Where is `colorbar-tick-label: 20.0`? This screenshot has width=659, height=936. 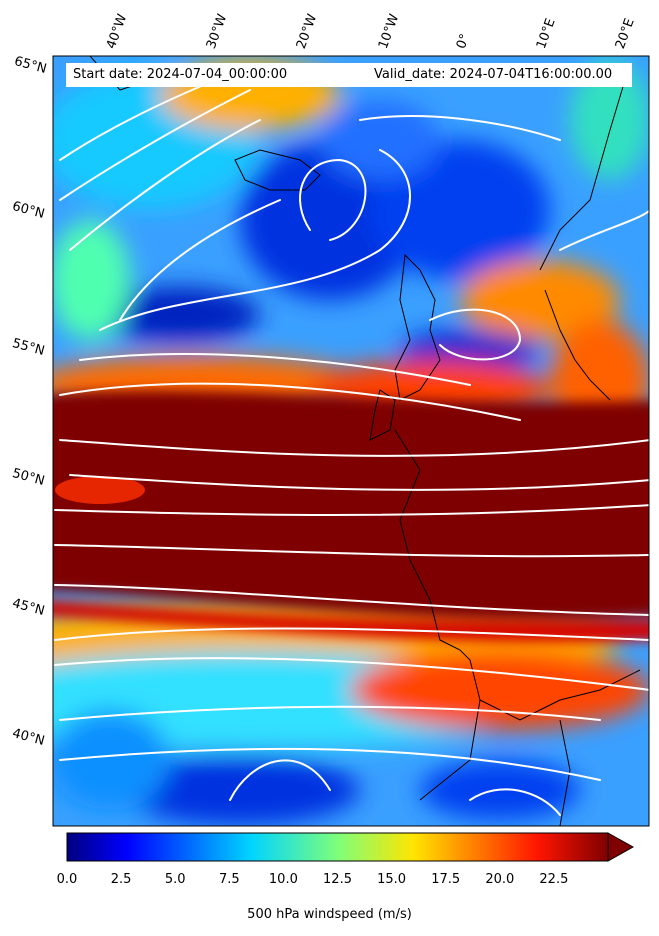
colorbar-tick-label: 20.0 is located at coordinates (500, 879).